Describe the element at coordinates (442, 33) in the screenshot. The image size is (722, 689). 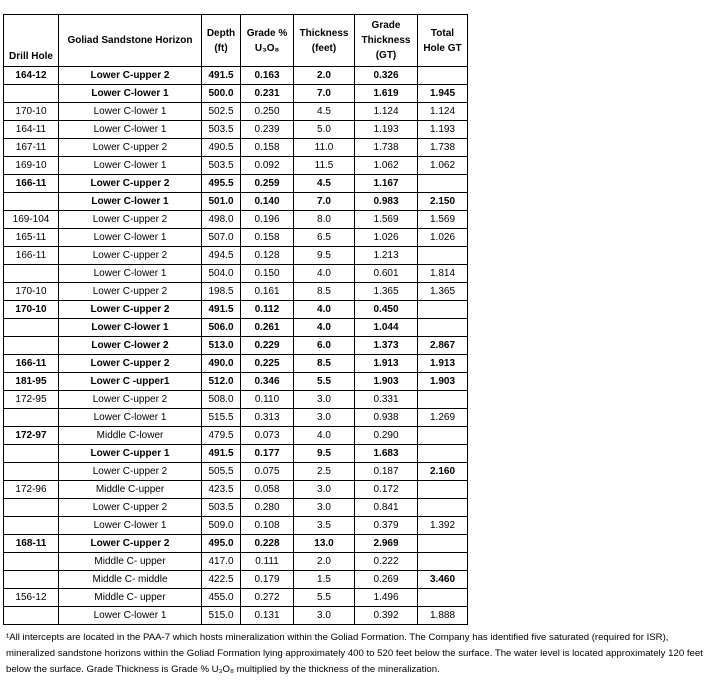
I see `header-total-line1: Total` at that location.